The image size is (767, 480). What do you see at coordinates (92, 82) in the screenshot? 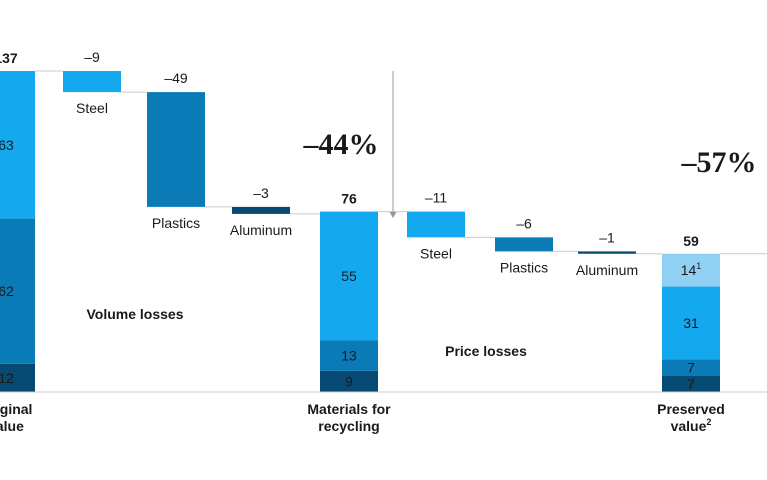
I see `vol-steel-bar` at bounding box center [92, 82].